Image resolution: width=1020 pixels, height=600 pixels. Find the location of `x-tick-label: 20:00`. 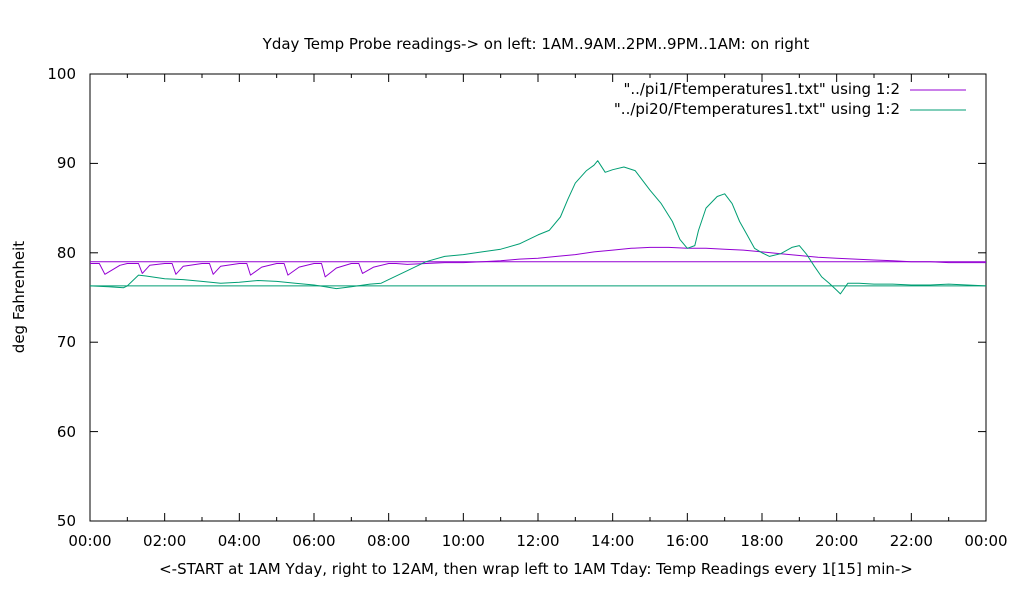

x-tick-label: 20:00 is located at coordinates (837, 541).